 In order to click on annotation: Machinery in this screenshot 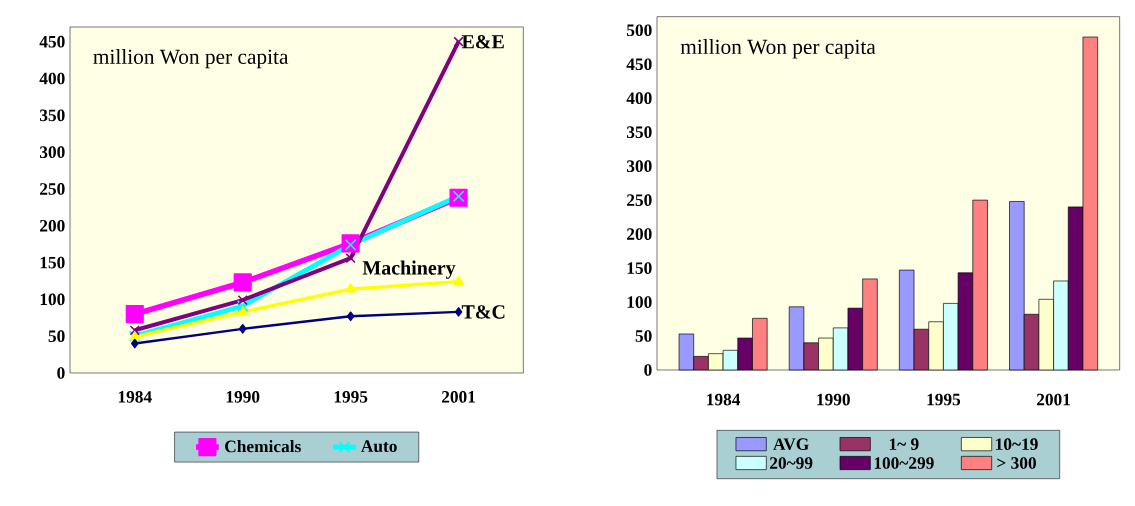, I will do `click(409, 269)`.